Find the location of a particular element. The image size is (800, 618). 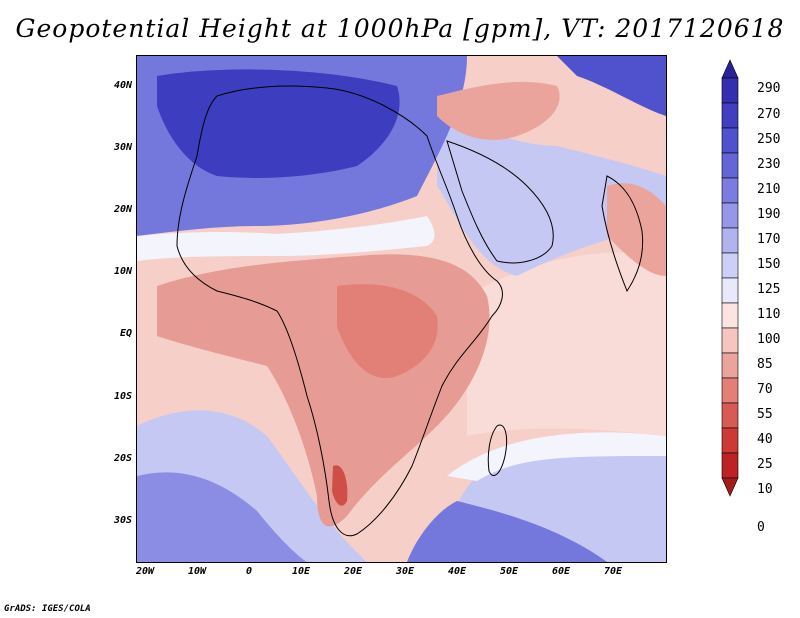

colorbar-label: 230 is located at coordinates (769, 164).